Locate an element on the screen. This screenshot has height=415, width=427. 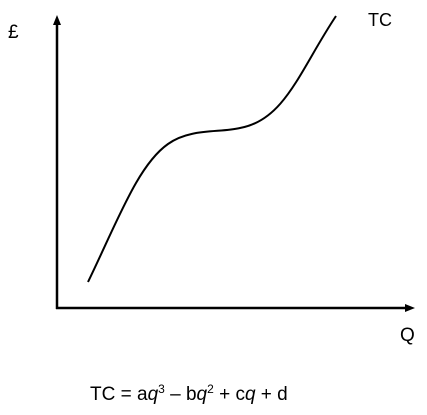
y-axis-label: £ is located at coordinates (13, 32).